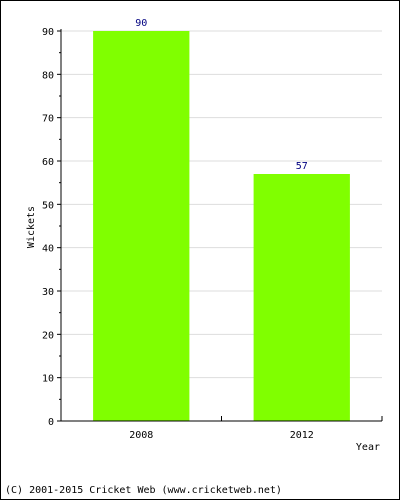 This screenshot has width=400, height=501. What do you see at coordinates (48, 379) in the screenshot?
I see `y-tick-label: 10` at bounding box center [48, 379].